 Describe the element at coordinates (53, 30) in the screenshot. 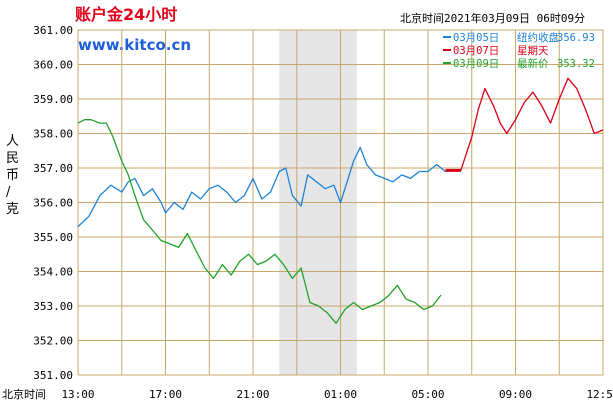

I see `y-tick-label: 361.00` at that location.